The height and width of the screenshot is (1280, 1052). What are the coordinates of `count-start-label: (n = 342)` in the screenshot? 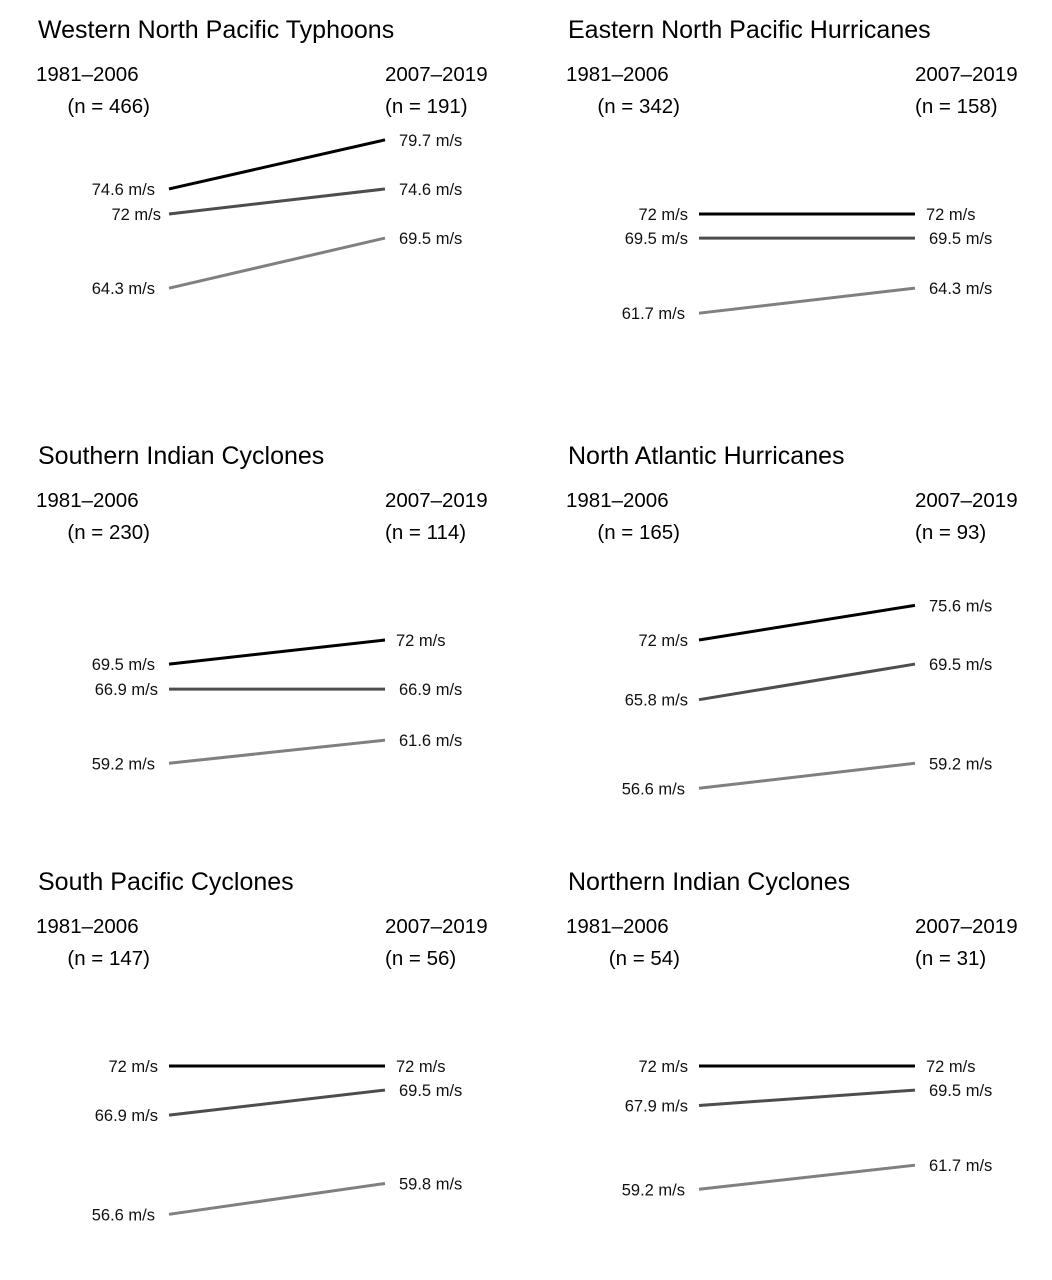 It's located at (638, 106).